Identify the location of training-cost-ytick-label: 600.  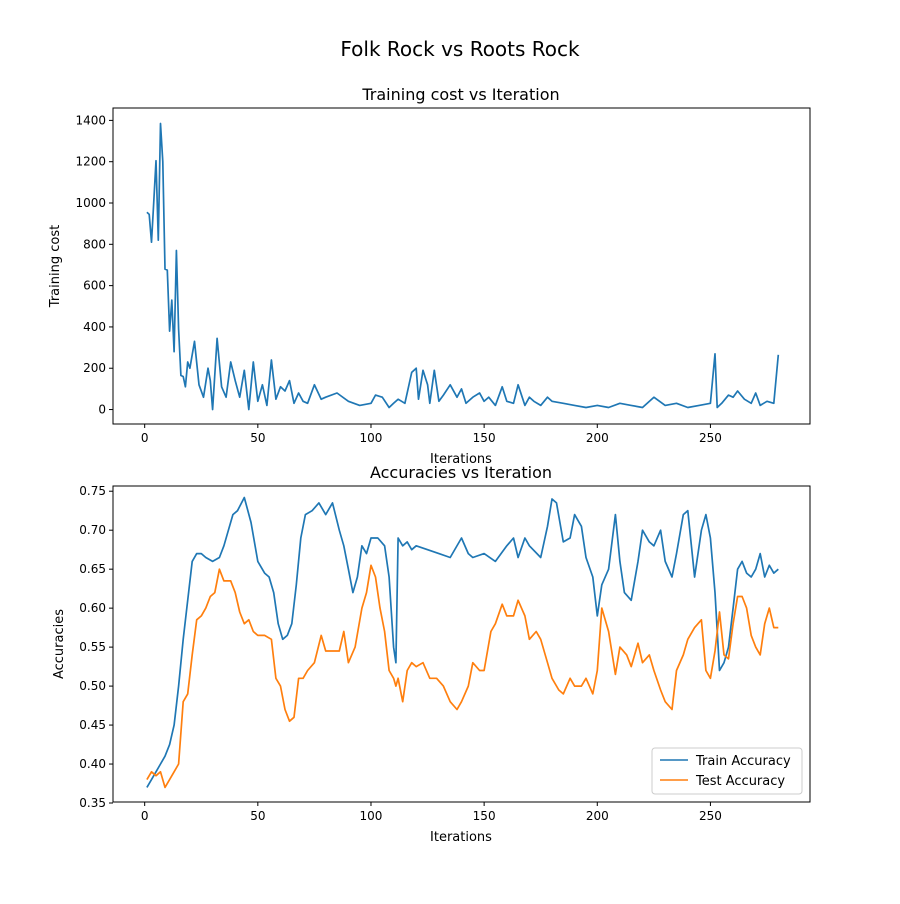
(94, 286).